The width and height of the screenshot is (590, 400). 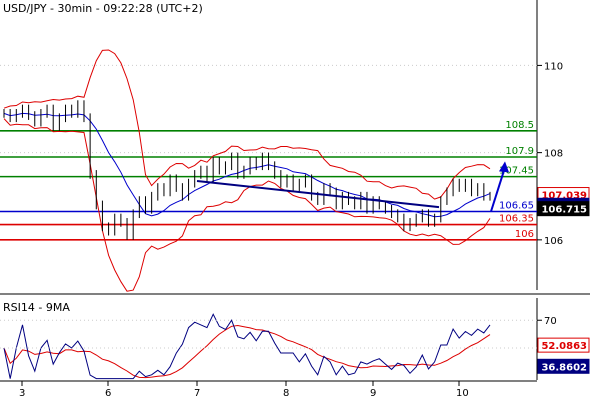 I want to click on price-tick-label: 106, so click(x=553, y=241).